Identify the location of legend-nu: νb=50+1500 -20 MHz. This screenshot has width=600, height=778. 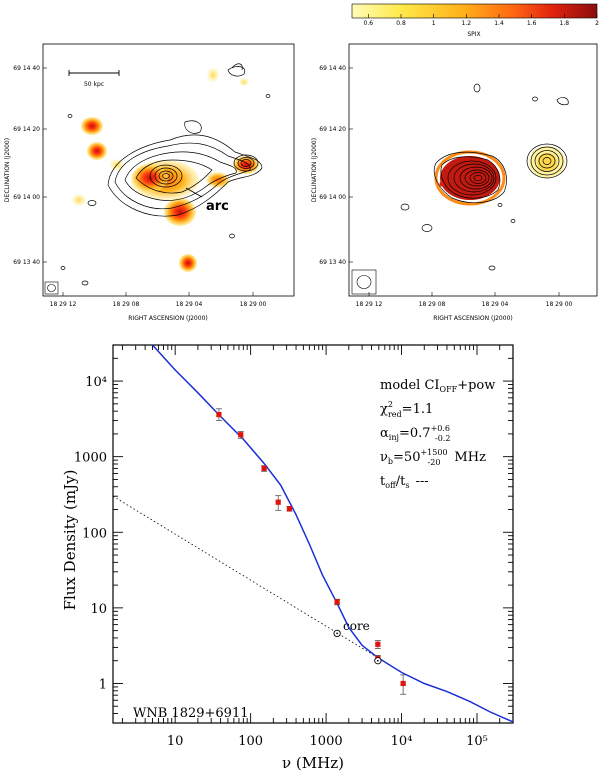
(433, 457).